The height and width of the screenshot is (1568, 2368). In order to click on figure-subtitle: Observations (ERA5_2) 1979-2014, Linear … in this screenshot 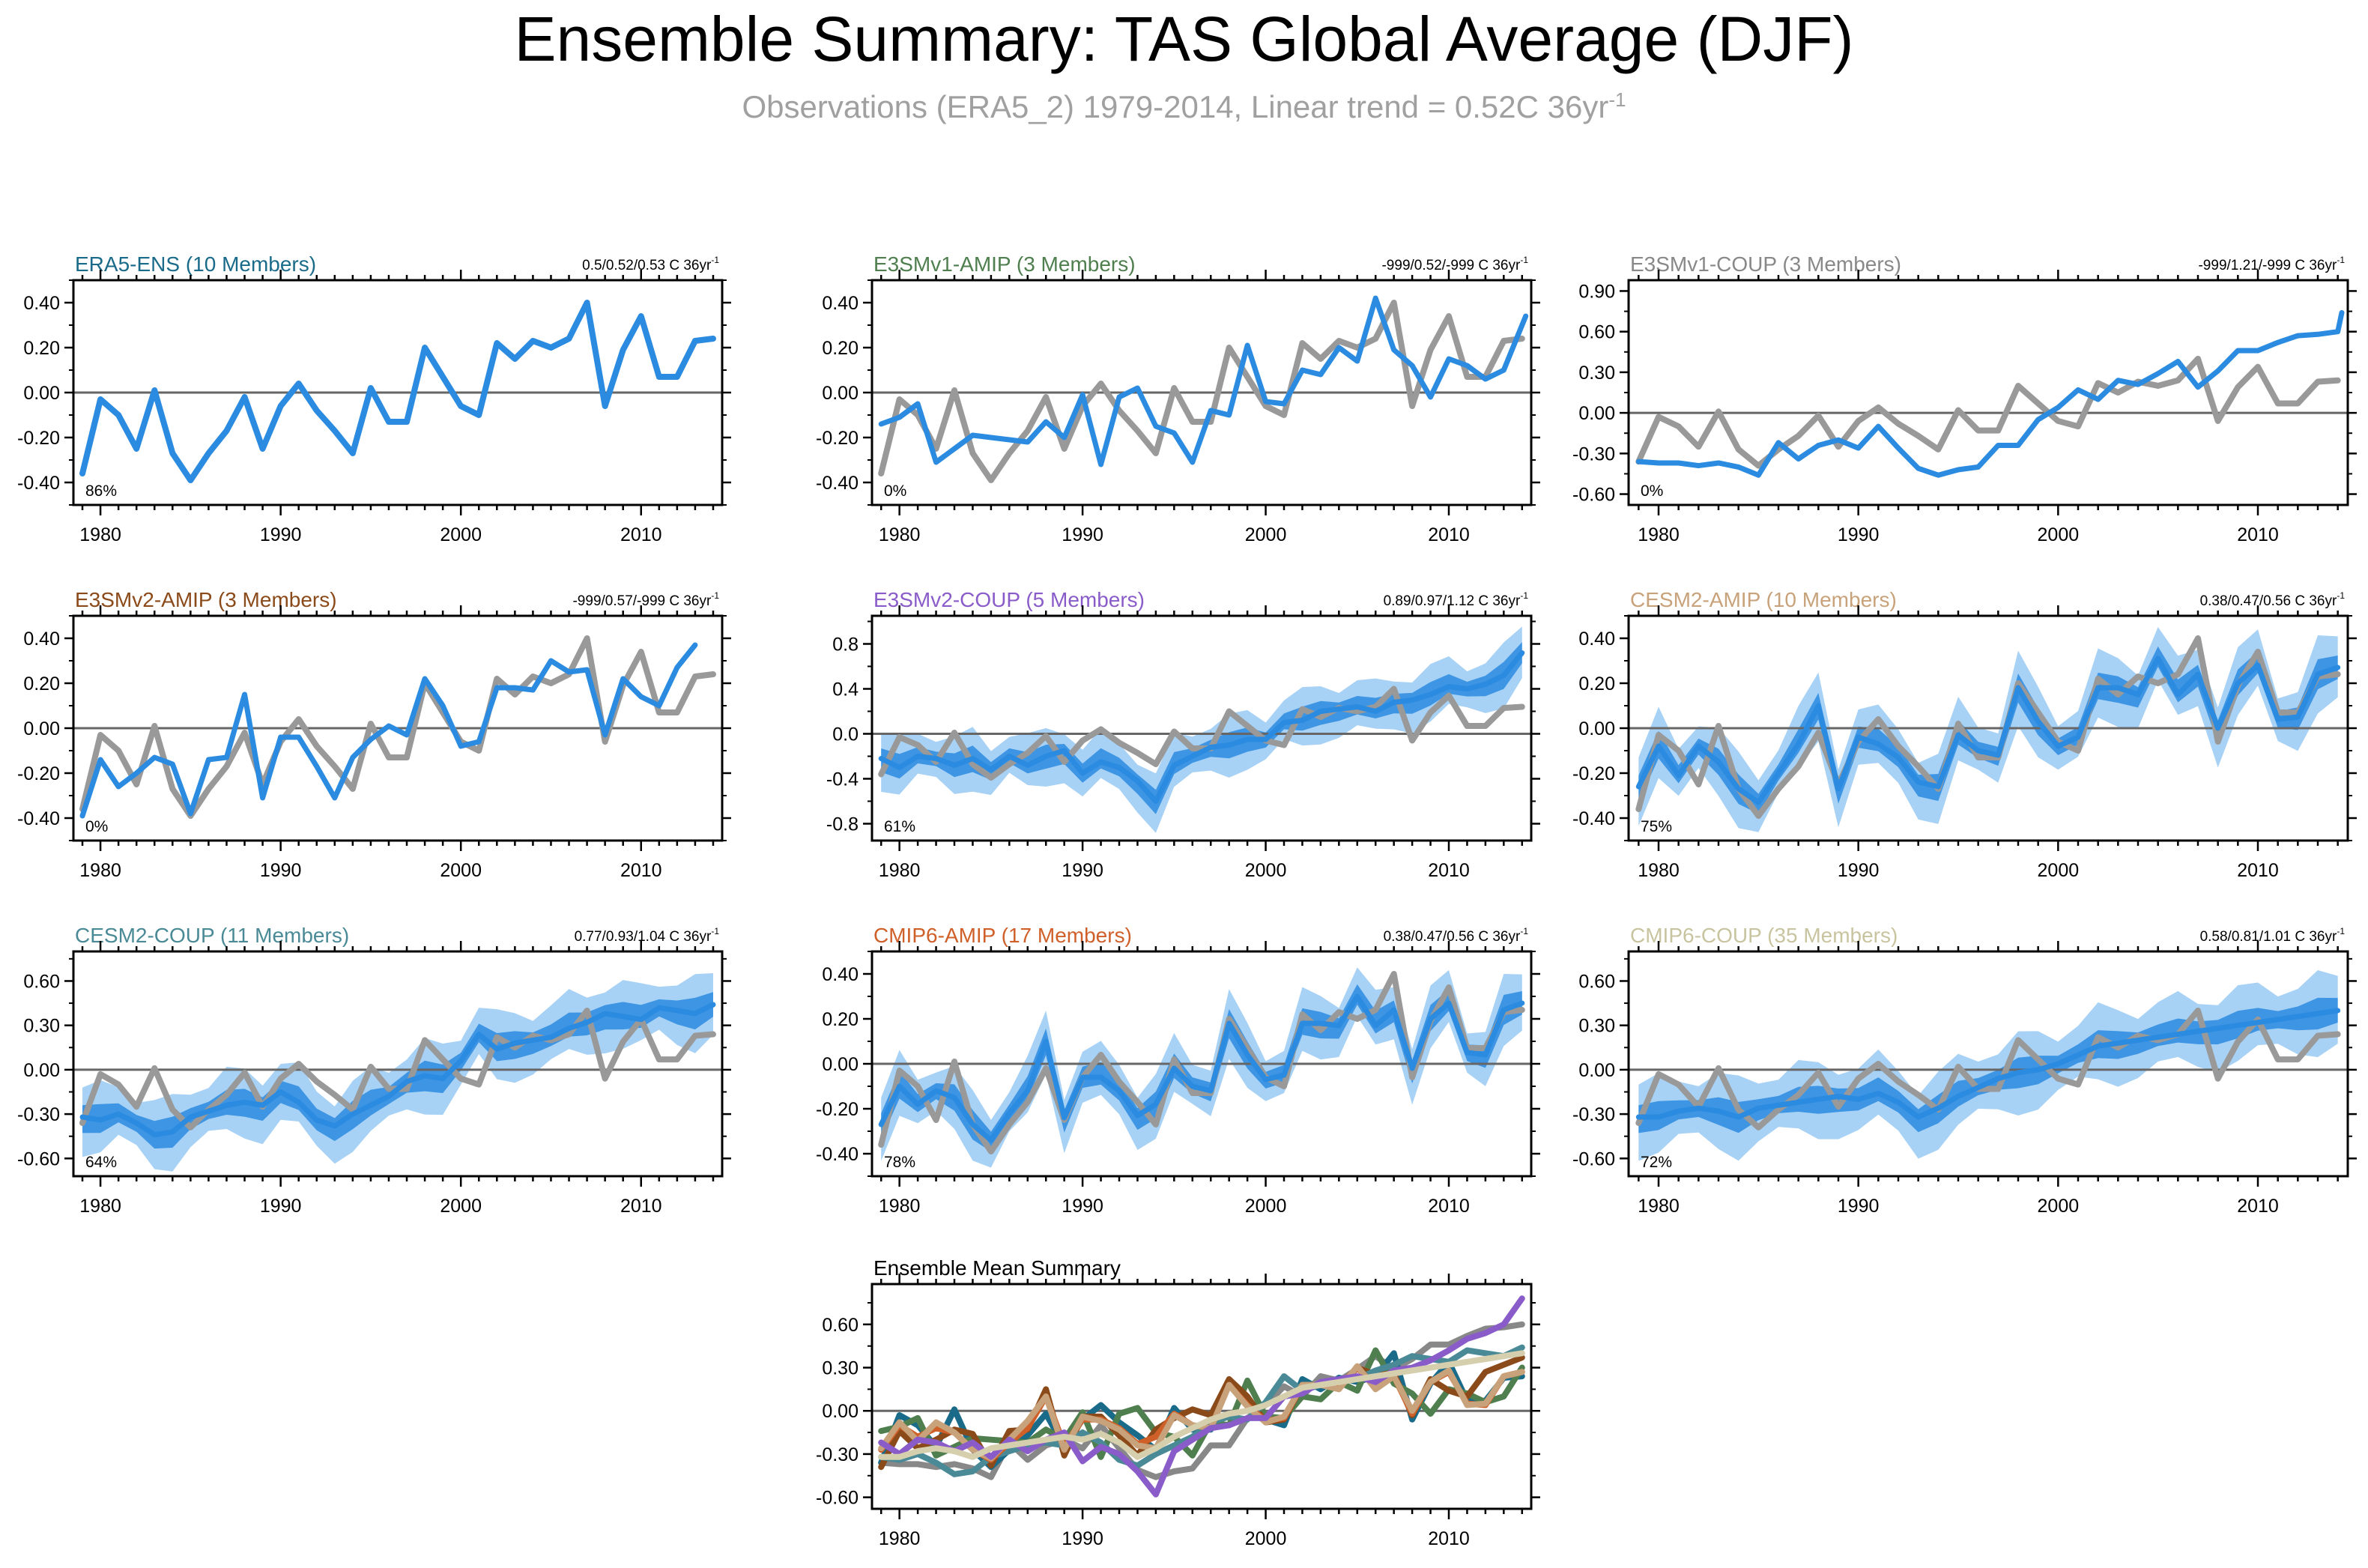, I will do `click(1184, 103)`.